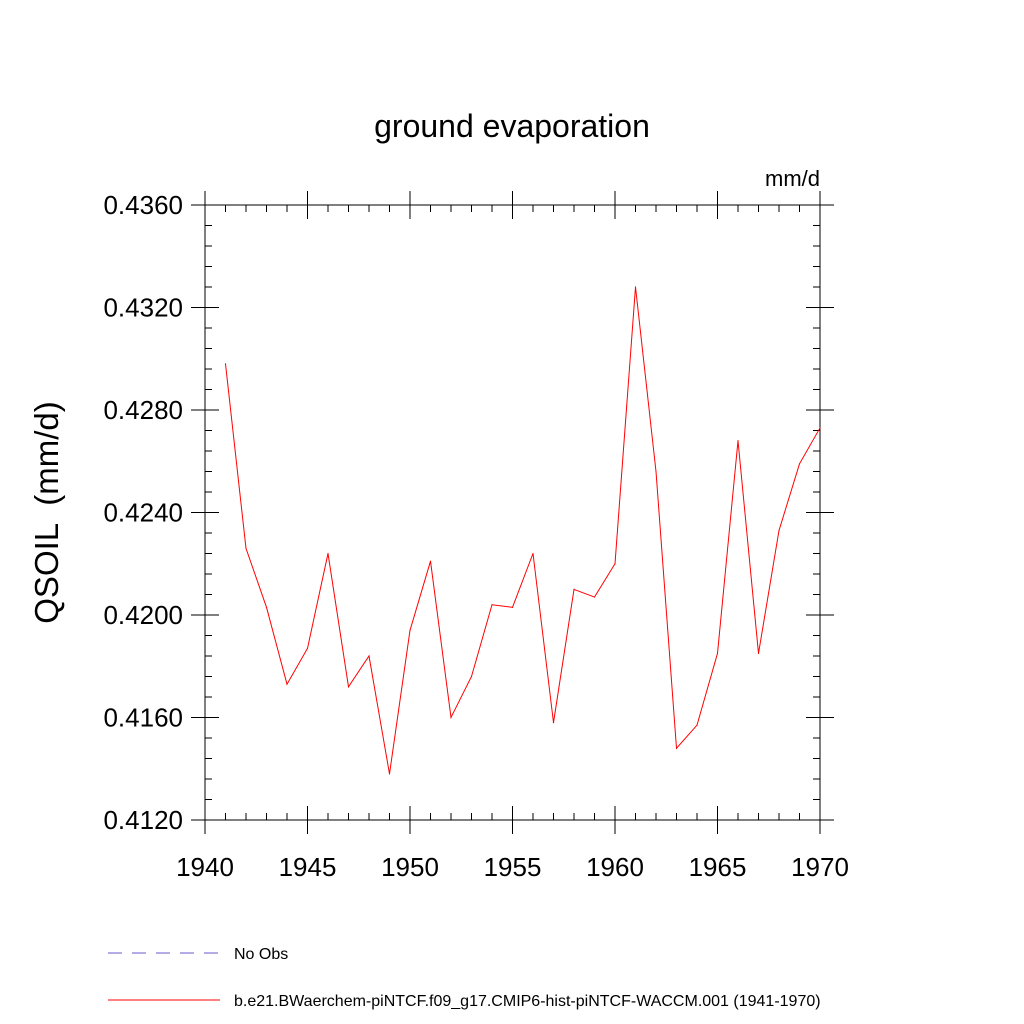 The width and height of the screenshot is (1024, 1024). I want to click on x-tick-label: 1945, so click(308, 867).